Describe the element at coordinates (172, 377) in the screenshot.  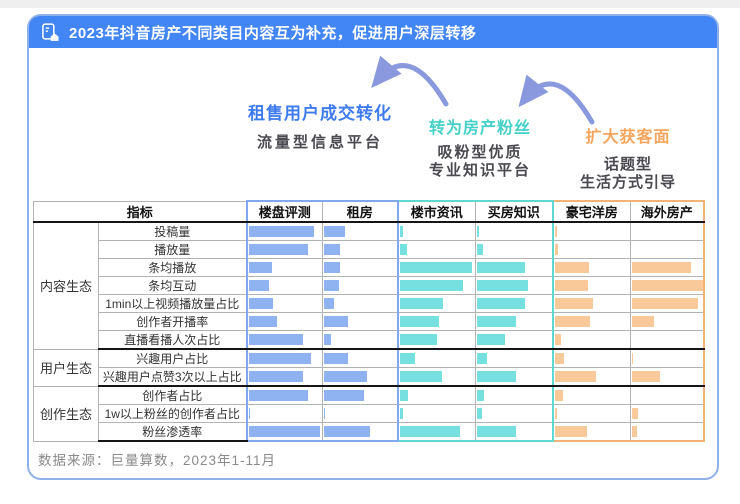
I see `metric-label: 兴趣用户点赞3次以上占比` at that location.